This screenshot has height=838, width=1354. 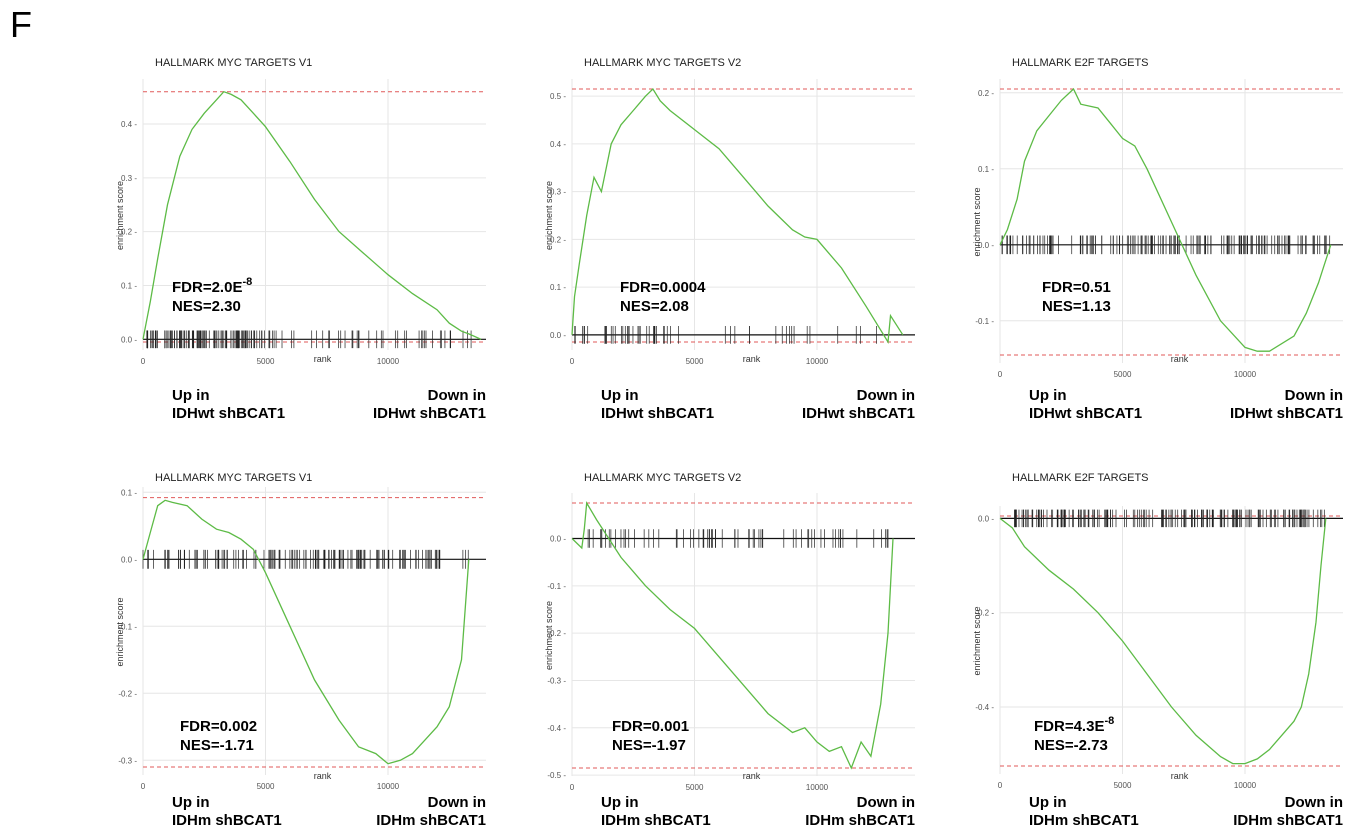 I want to click on fdr-label: FDR=0.0004, so click(x=663, y=287).